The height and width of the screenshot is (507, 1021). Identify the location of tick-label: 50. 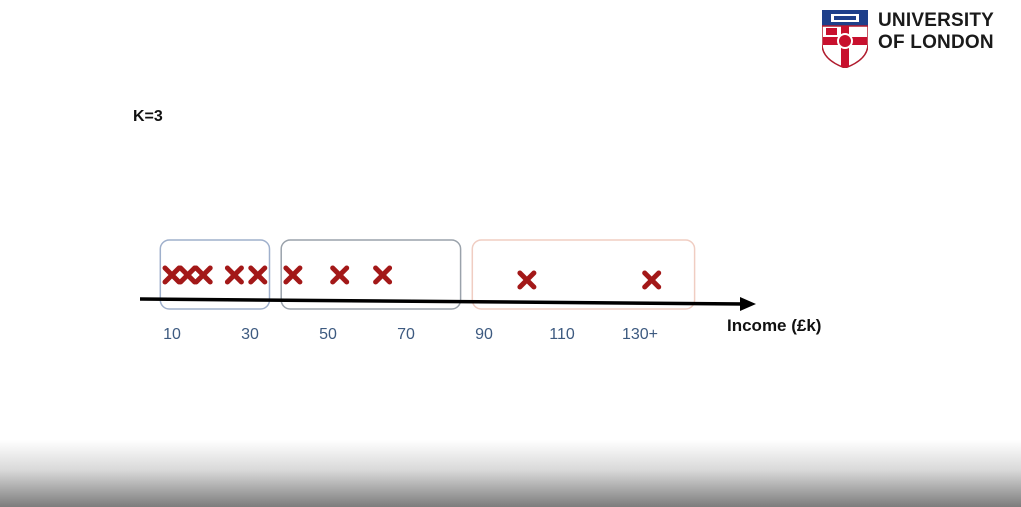
(328, 334).